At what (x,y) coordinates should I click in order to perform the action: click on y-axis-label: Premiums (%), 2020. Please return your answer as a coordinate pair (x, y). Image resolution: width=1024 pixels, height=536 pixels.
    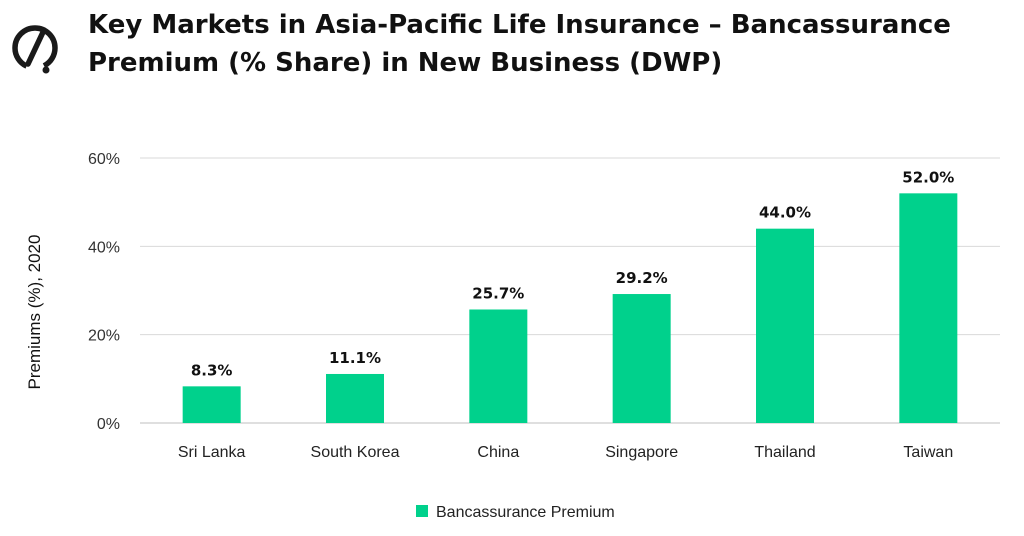
    Looking at the image, I should click on (34, 312).